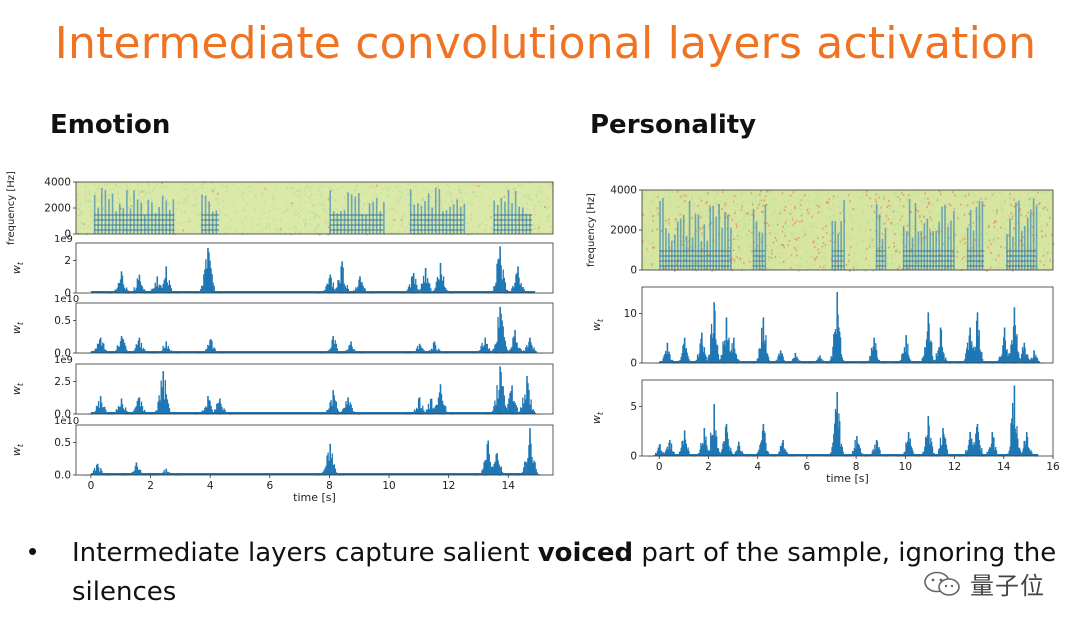 This screenshot has width=1091, height=632. I want to click on y-axis-label: wt, so click(597, 324).